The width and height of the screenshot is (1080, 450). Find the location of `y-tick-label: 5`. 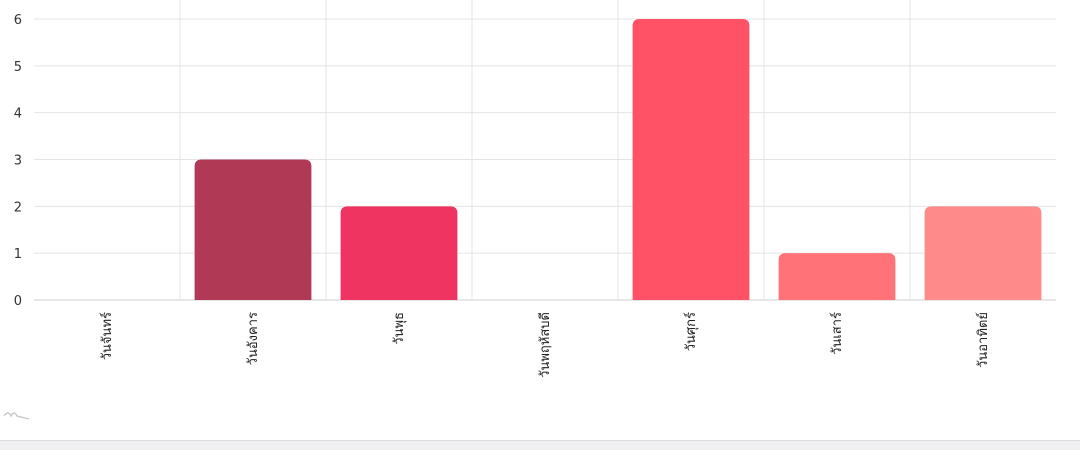

y-tick-label: 5 is located at coordinates (18, 67).